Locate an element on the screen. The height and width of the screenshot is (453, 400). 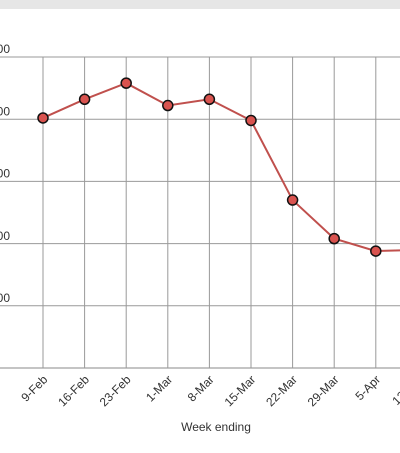
x-tick-label: 8-Mar is located at coordinates (201, 388).